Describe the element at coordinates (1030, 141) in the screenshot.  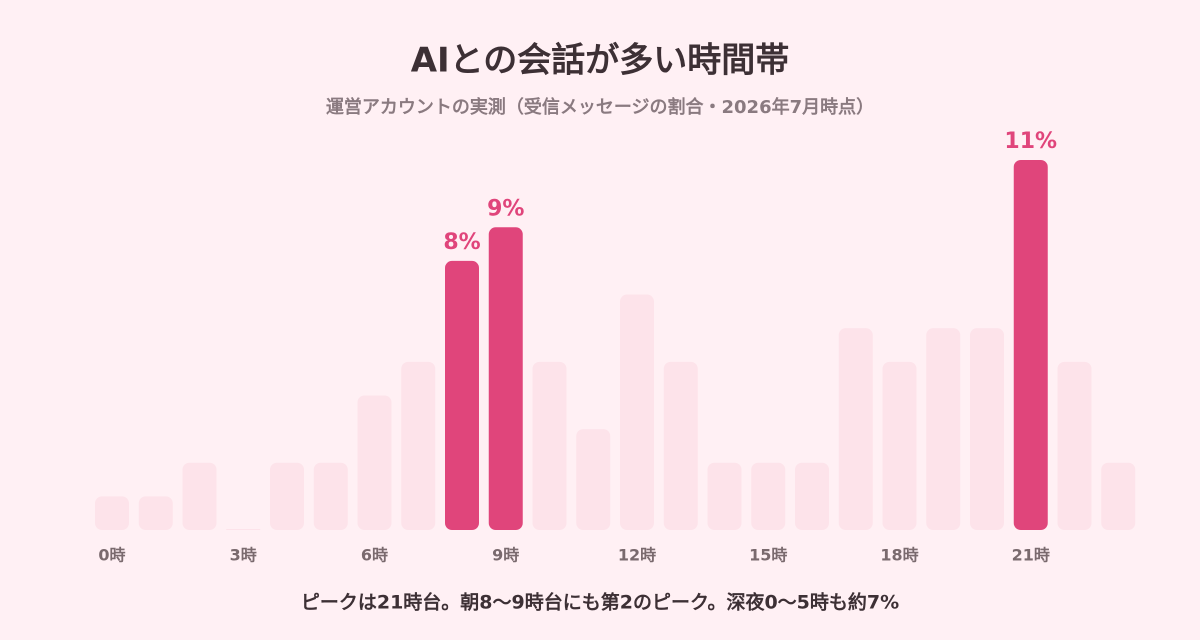
I see `value-label: 11%` at that location.